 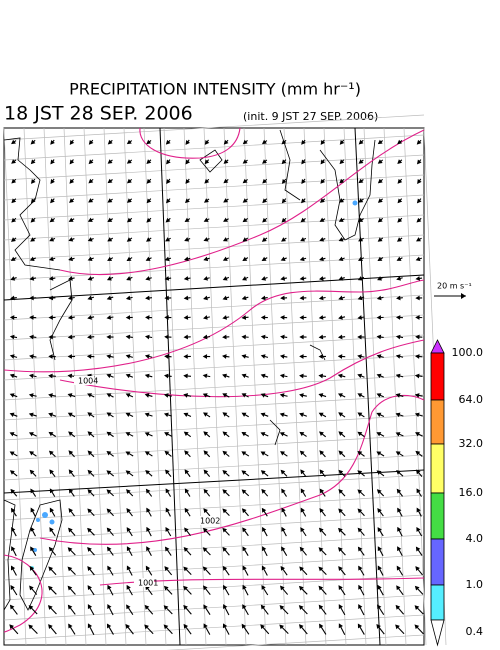 What do you see at coordinates (214, 326) in the screenshot?
I see `isobar` at bounding box center [214, 326].